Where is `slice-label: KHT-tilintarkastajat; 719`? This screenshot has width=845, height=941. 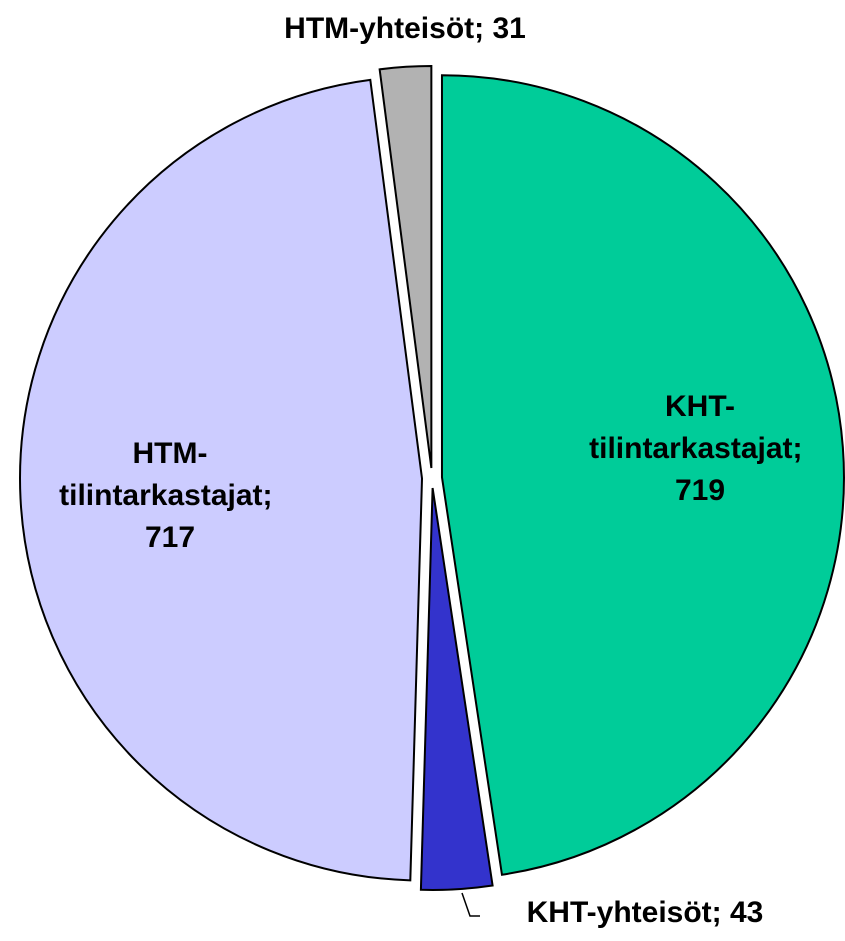
slice-label: KHT-tilintarkastajat; 719 is located at coordinates (700, 448).